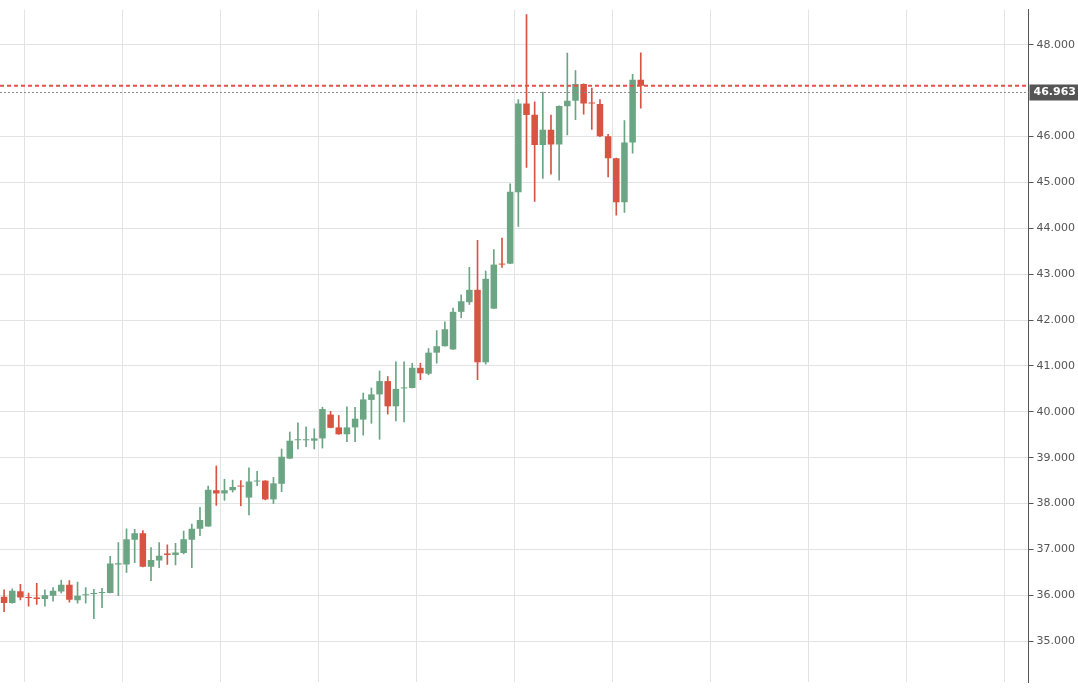 This screenshot has width=1078, height=692. What do you see at coordinates (1056, 365) in the screenshot?
I see `y-tick-label: 41.000` at bounding box center [1056, 365].